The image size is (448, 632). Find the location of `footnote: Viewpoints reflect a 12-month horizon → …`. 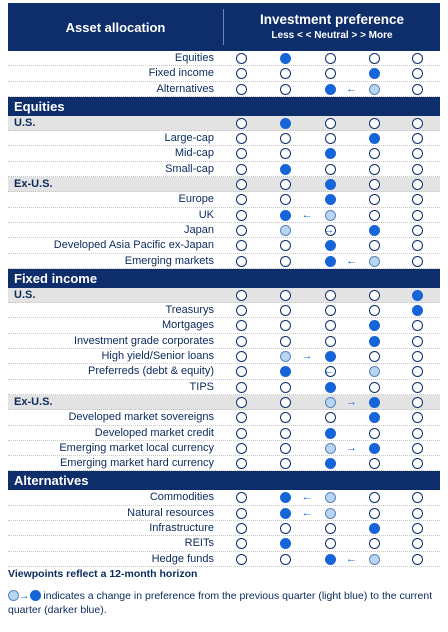

footnote: Viewpoints reflect a 12-month horizon → … is located at coordinates (224, 592).